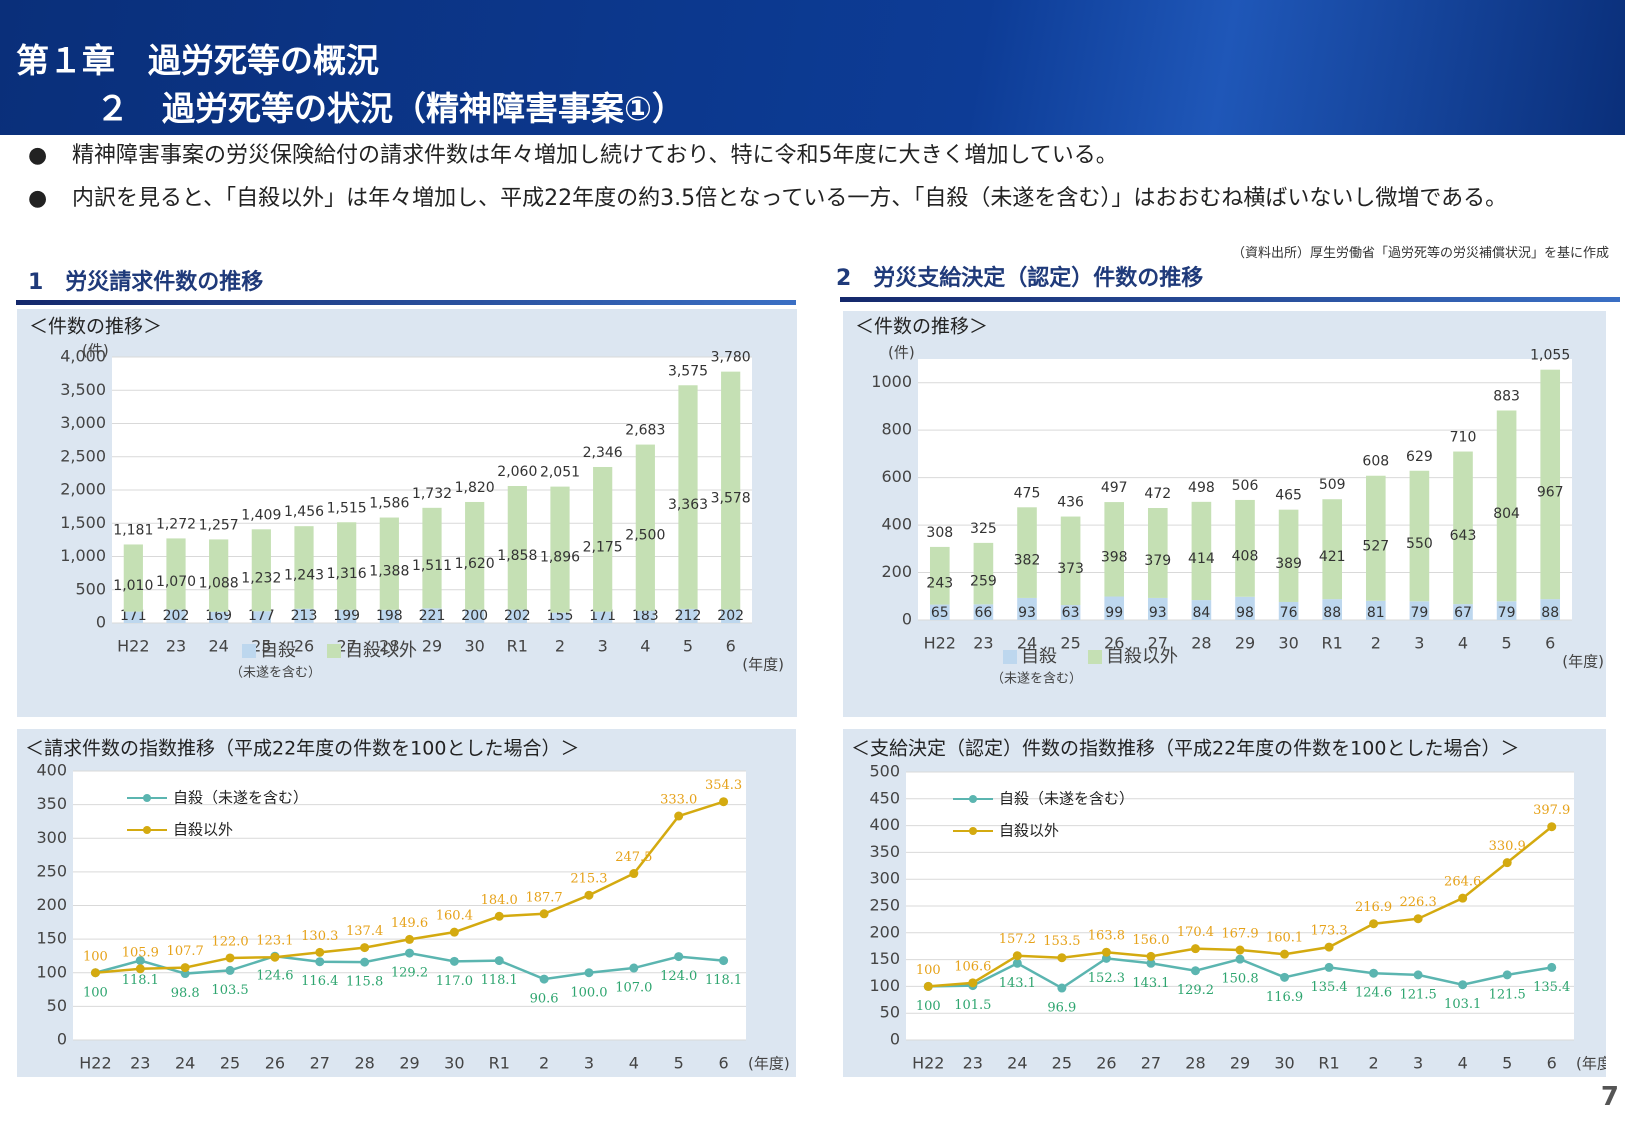 Image resolution: width=1625 pixels, height=1125 pixels. What do you see at coordinates (884, 851) in the screenshot?
I see `y-tick-label: 350` at bounding box center [884, 851].